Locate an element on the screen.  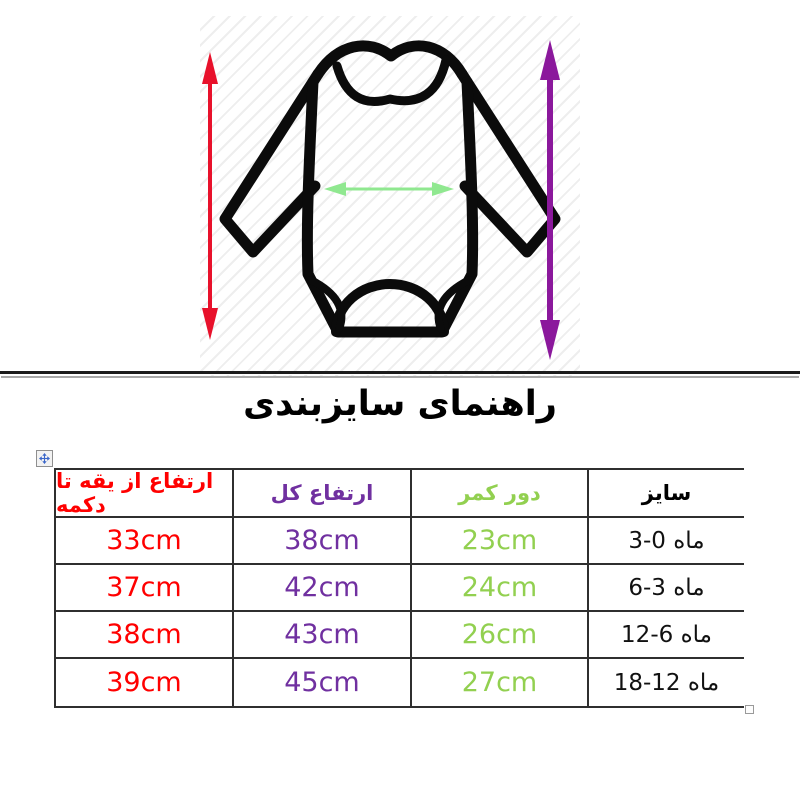
page-title: راهنمای سایزبندی is located at coordinates (400, 404).